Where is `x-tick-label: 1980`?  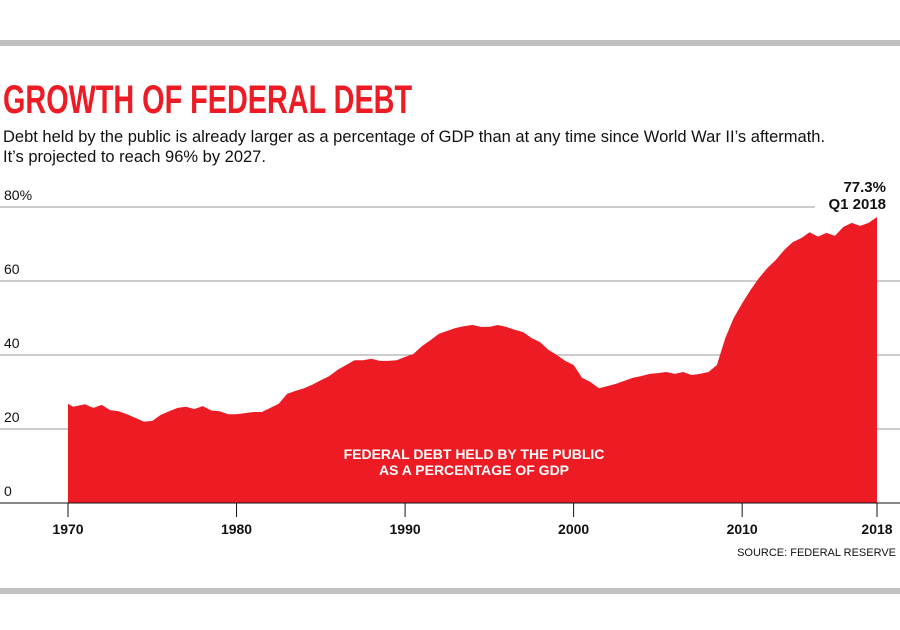 x-tick-label: 1980 is located at coordinates (236, 529).